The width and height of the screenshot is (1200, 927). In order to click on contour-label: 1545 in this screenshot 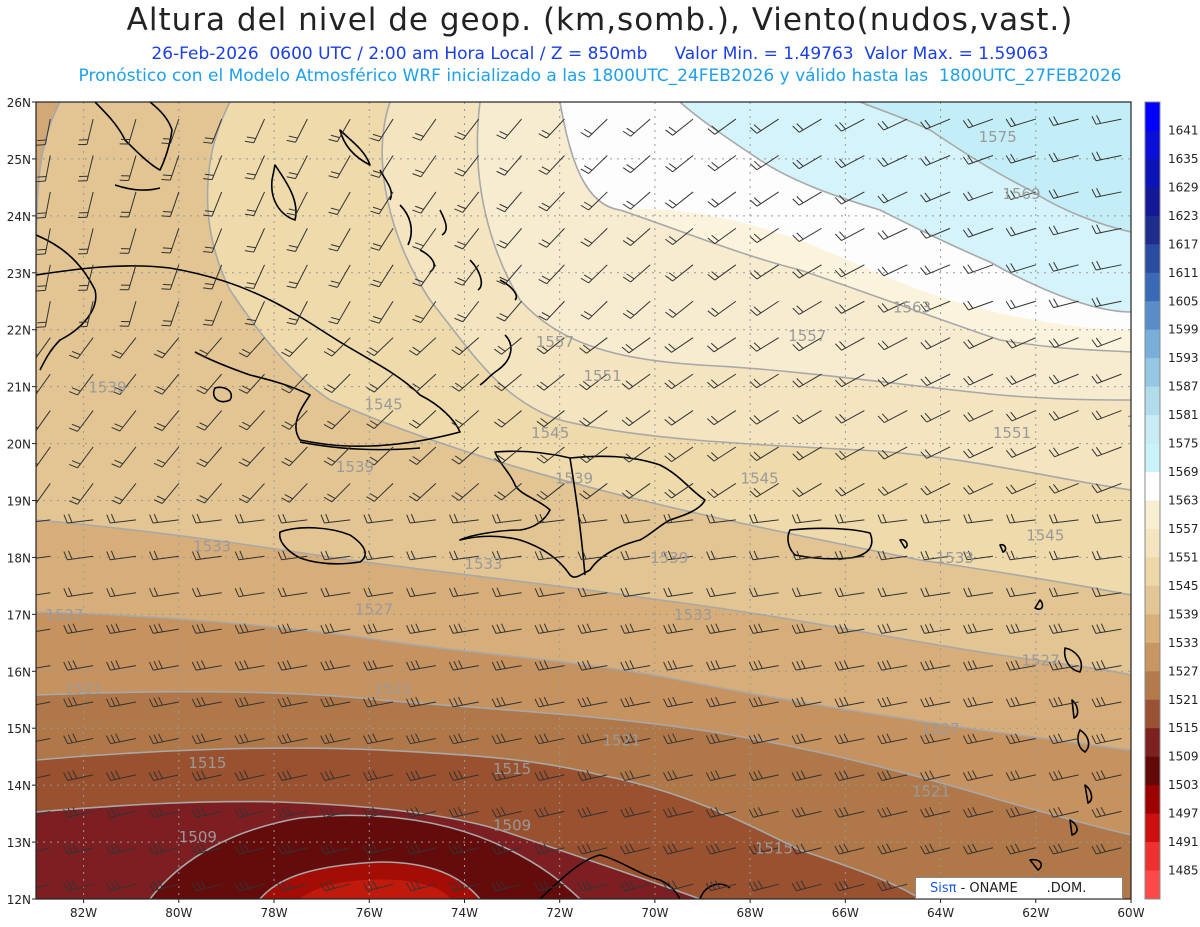, I will do `click(550, 433)`.